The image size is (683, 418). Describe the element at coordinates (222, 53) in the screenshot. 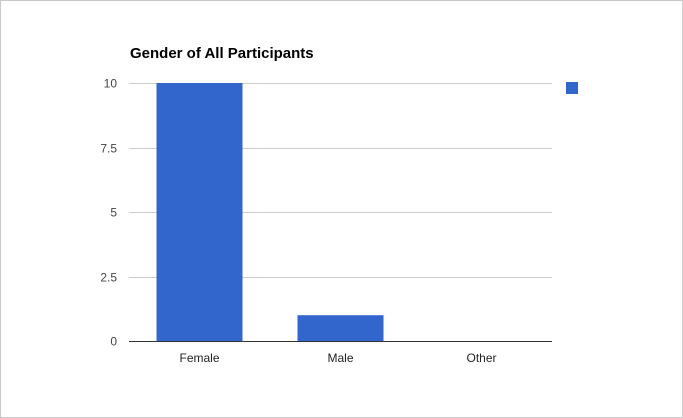

I see `chart-title: Gender of All Participants` at that location.